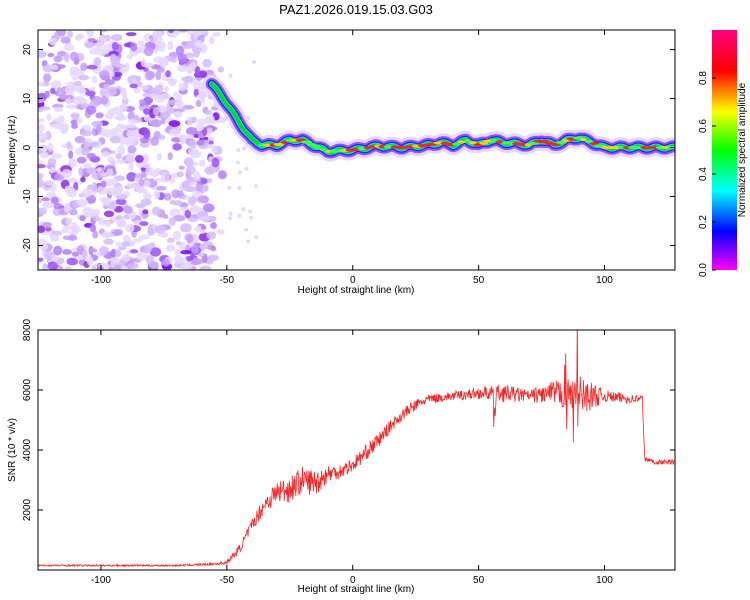 The image size is (750, 600). I want to click on y-tick-label: -20, so click(27, 245).